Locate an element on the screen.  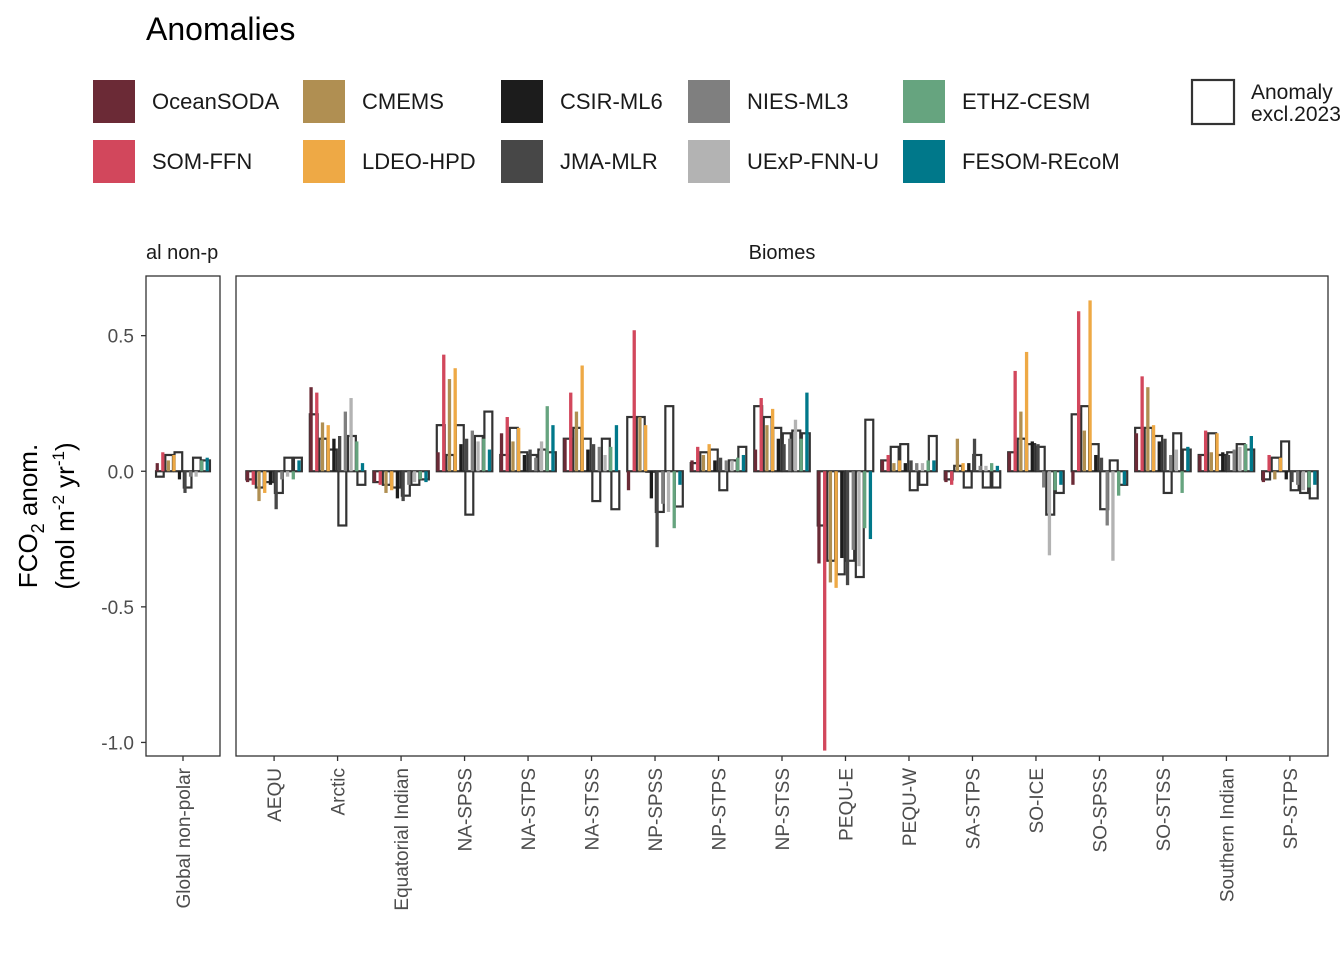
x-tick-label: Global non-polar is located at coordinates (184, 837).